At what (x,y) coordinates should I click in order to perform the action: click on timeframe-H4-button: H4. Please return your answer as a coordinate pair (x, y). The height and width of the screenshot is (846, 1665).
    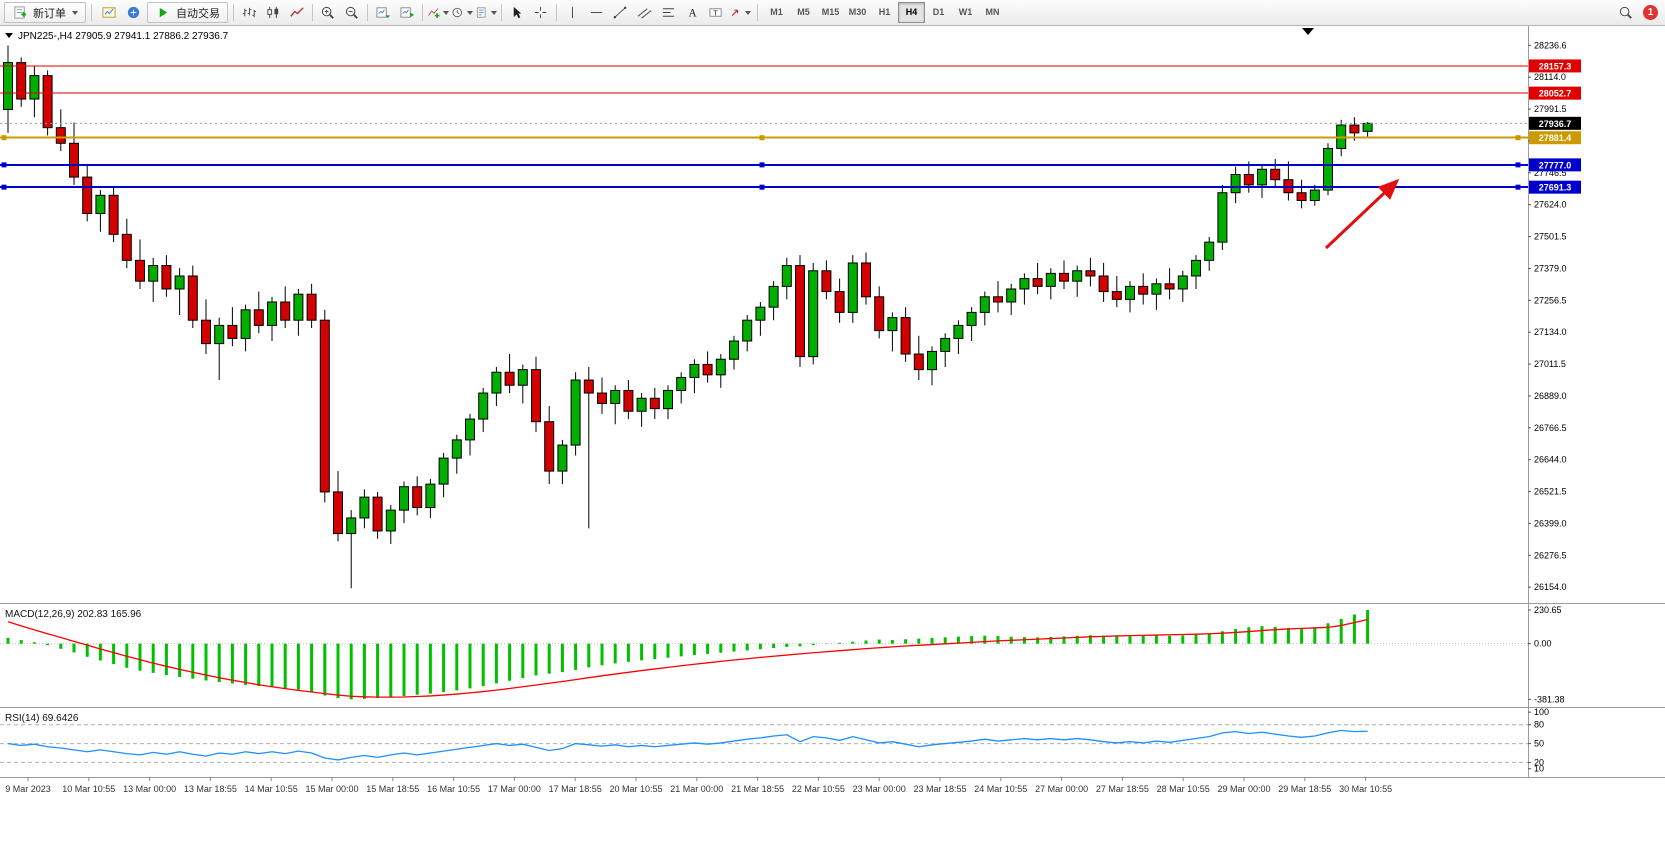
    Looking at the image, I should click on (911, 12).